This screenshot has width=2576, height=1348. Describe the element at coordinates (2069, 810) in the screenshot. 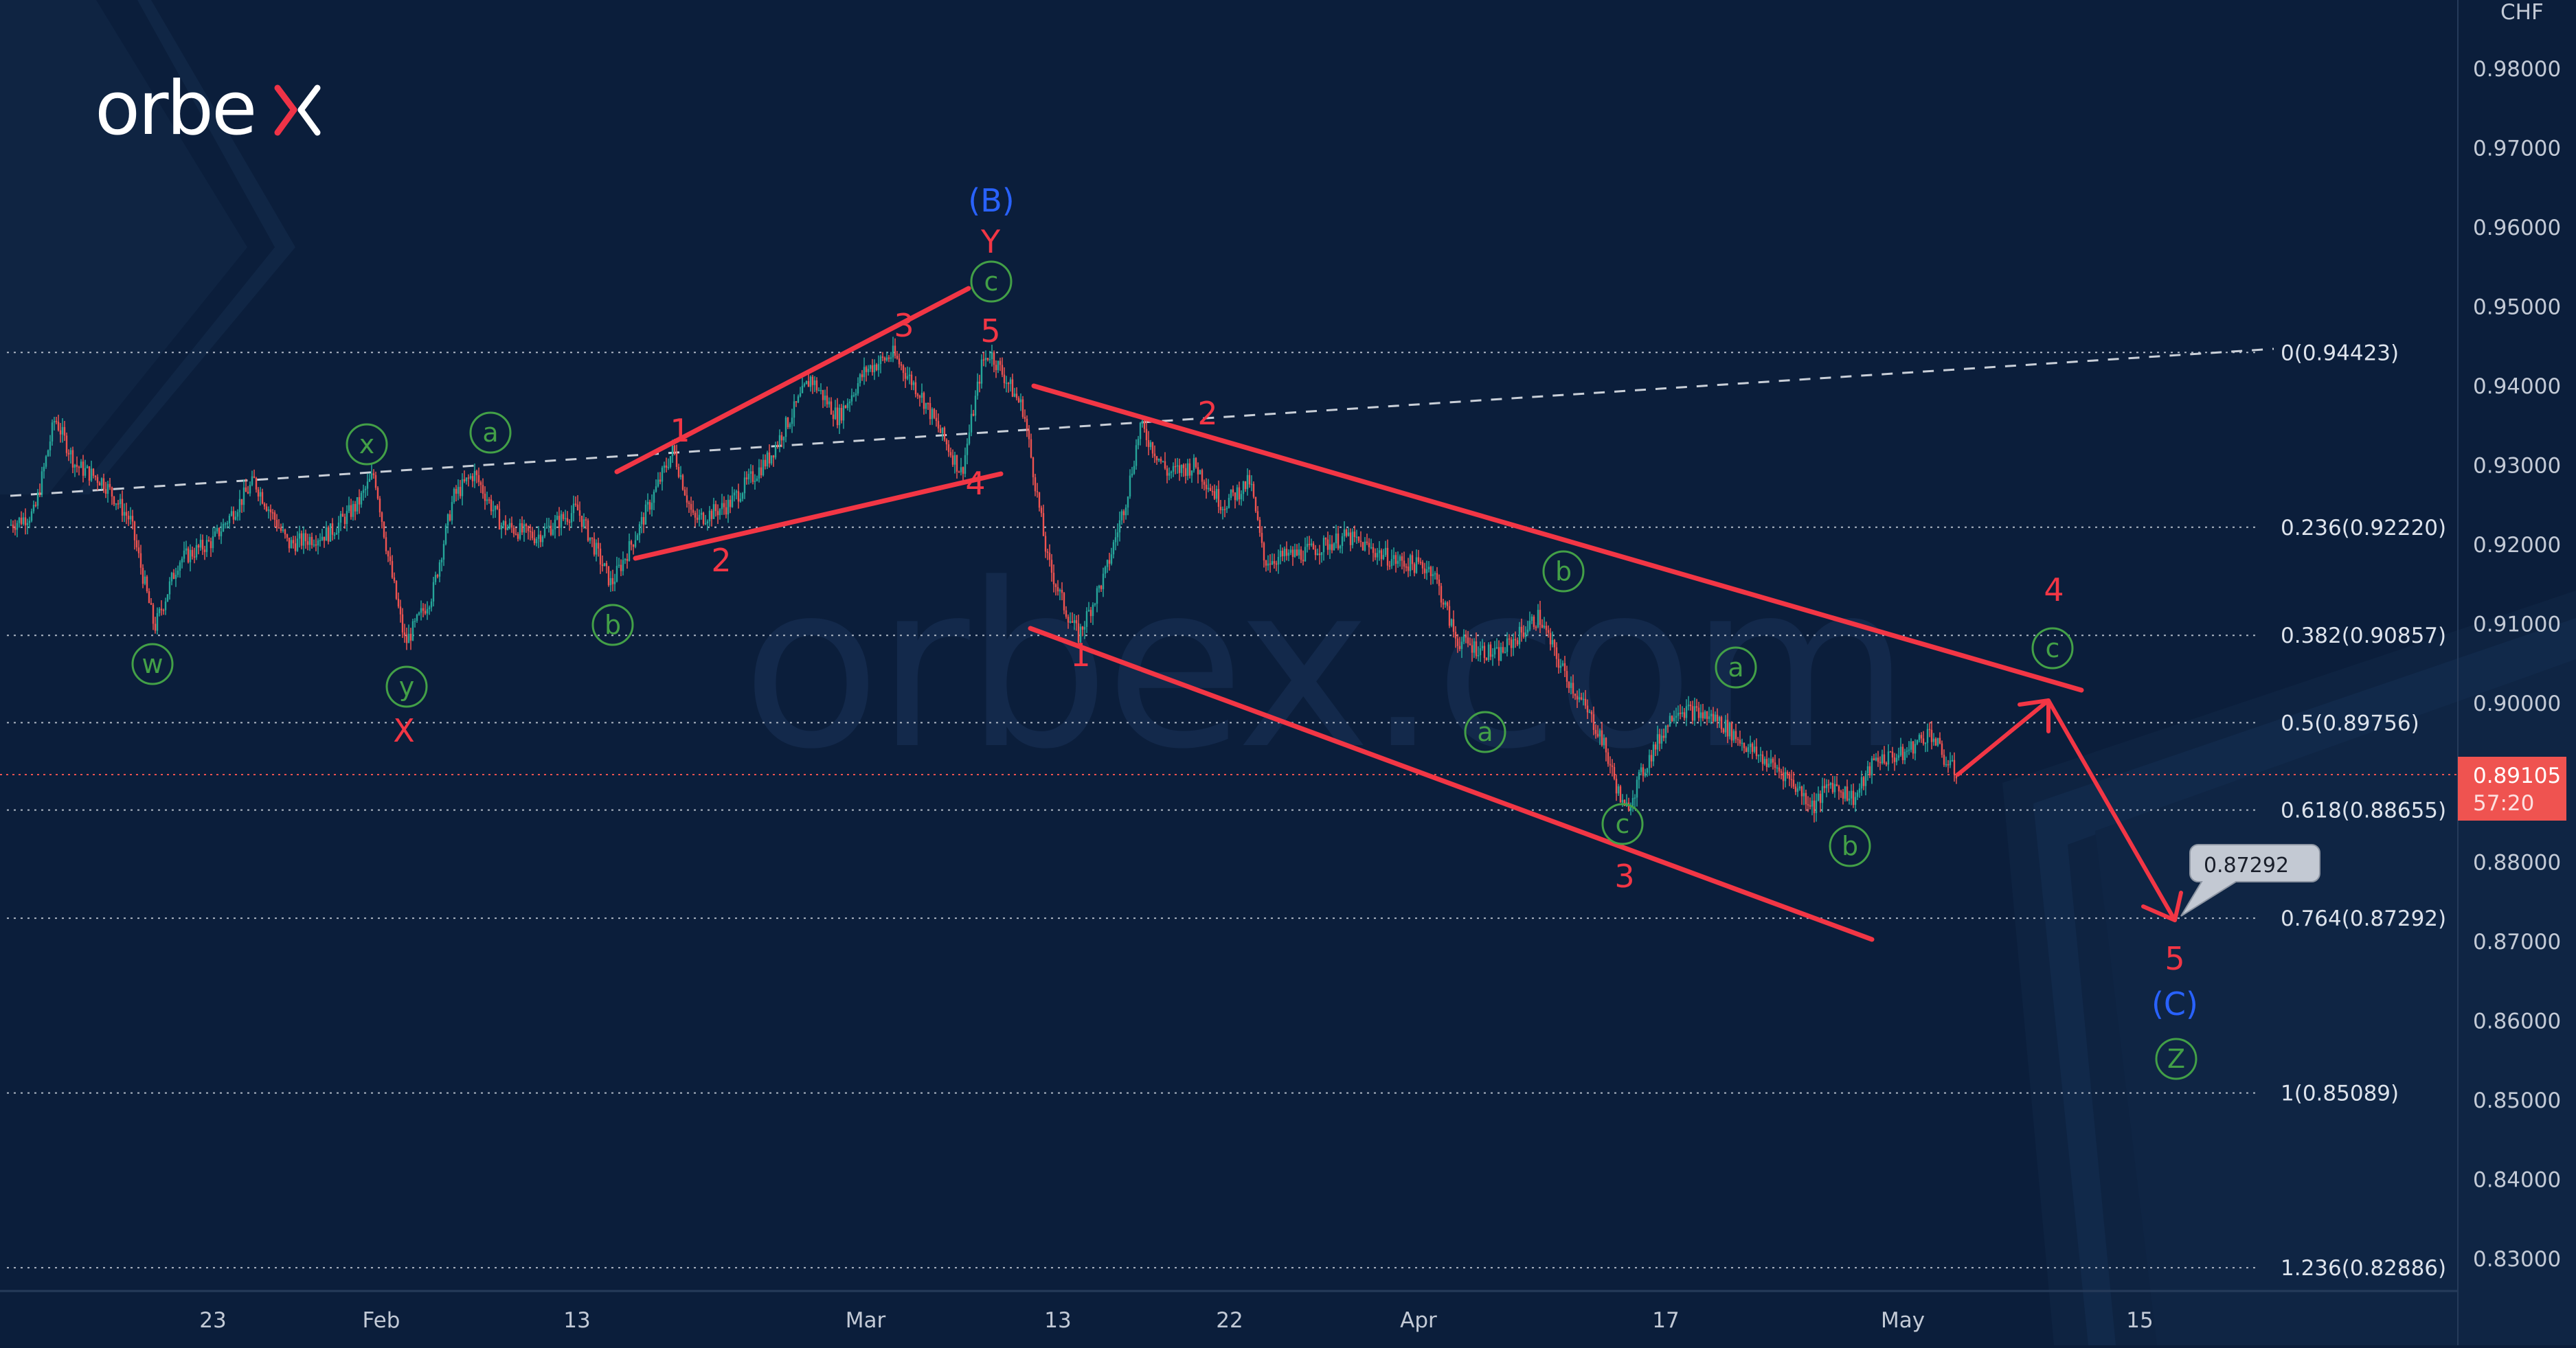

I see `forecast-path` at that location.